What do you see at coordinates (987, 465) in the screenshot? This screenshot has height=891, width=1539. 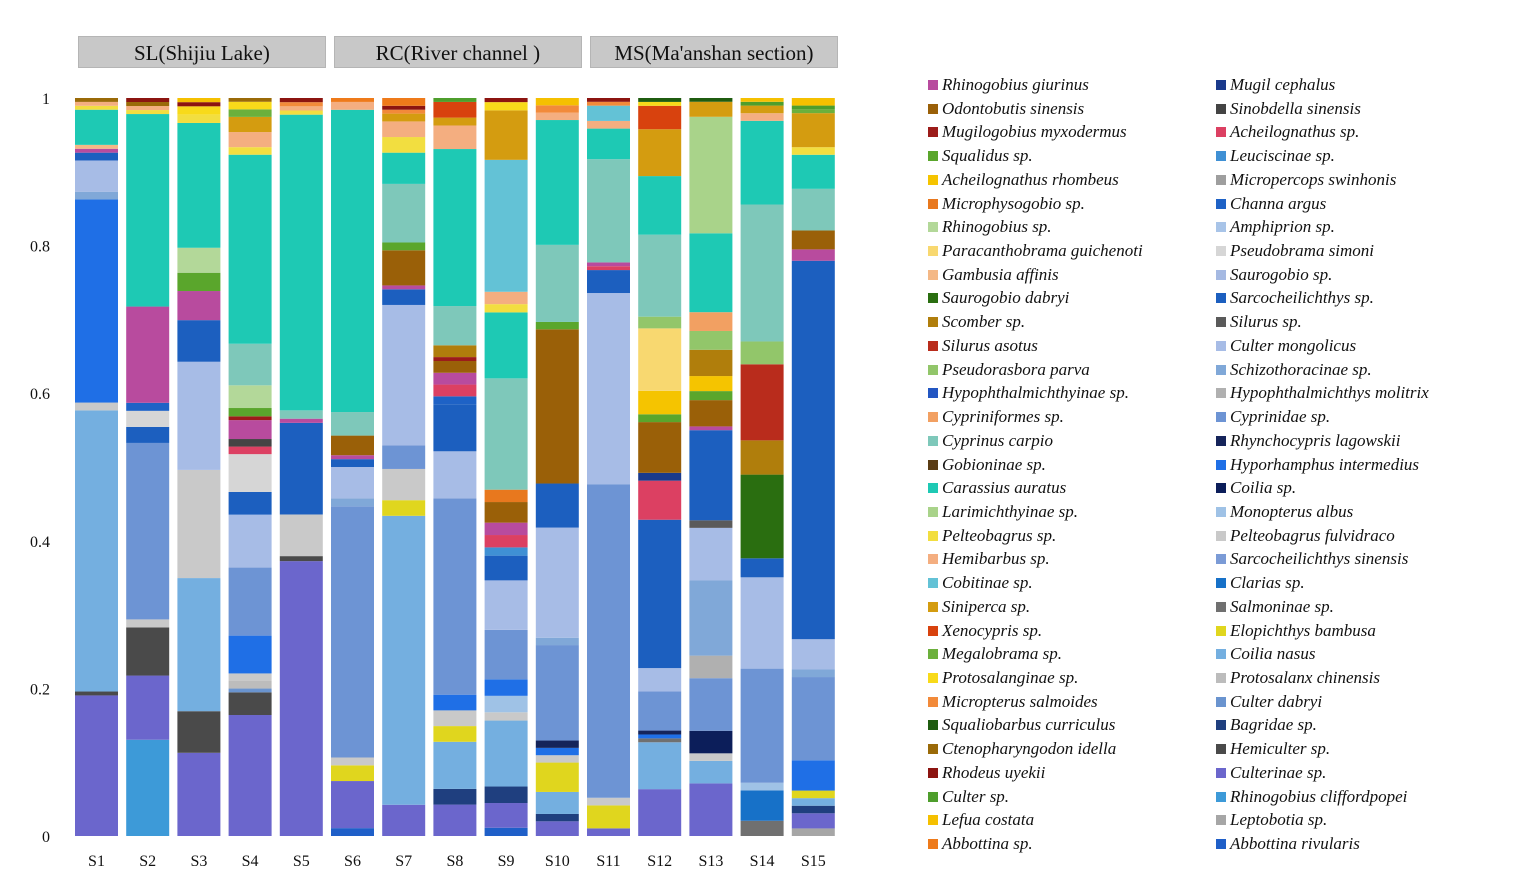 I see `legend-item: Gobioninae sp.` at bounding box center [987, 465].